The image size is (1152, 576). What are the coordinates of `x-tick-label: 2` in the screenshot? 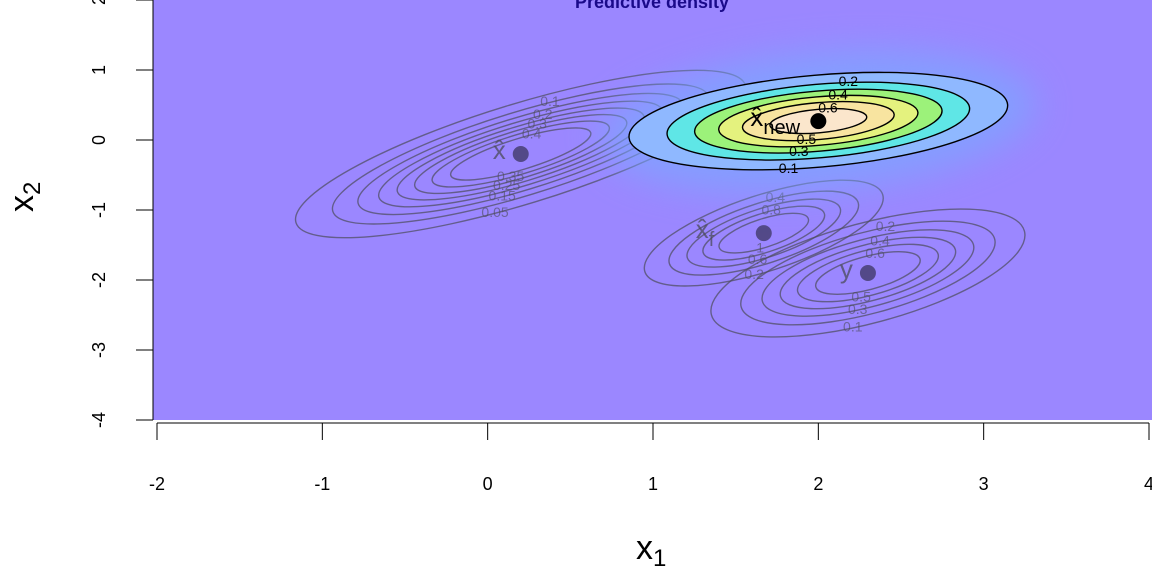 It's located at (818, 484).